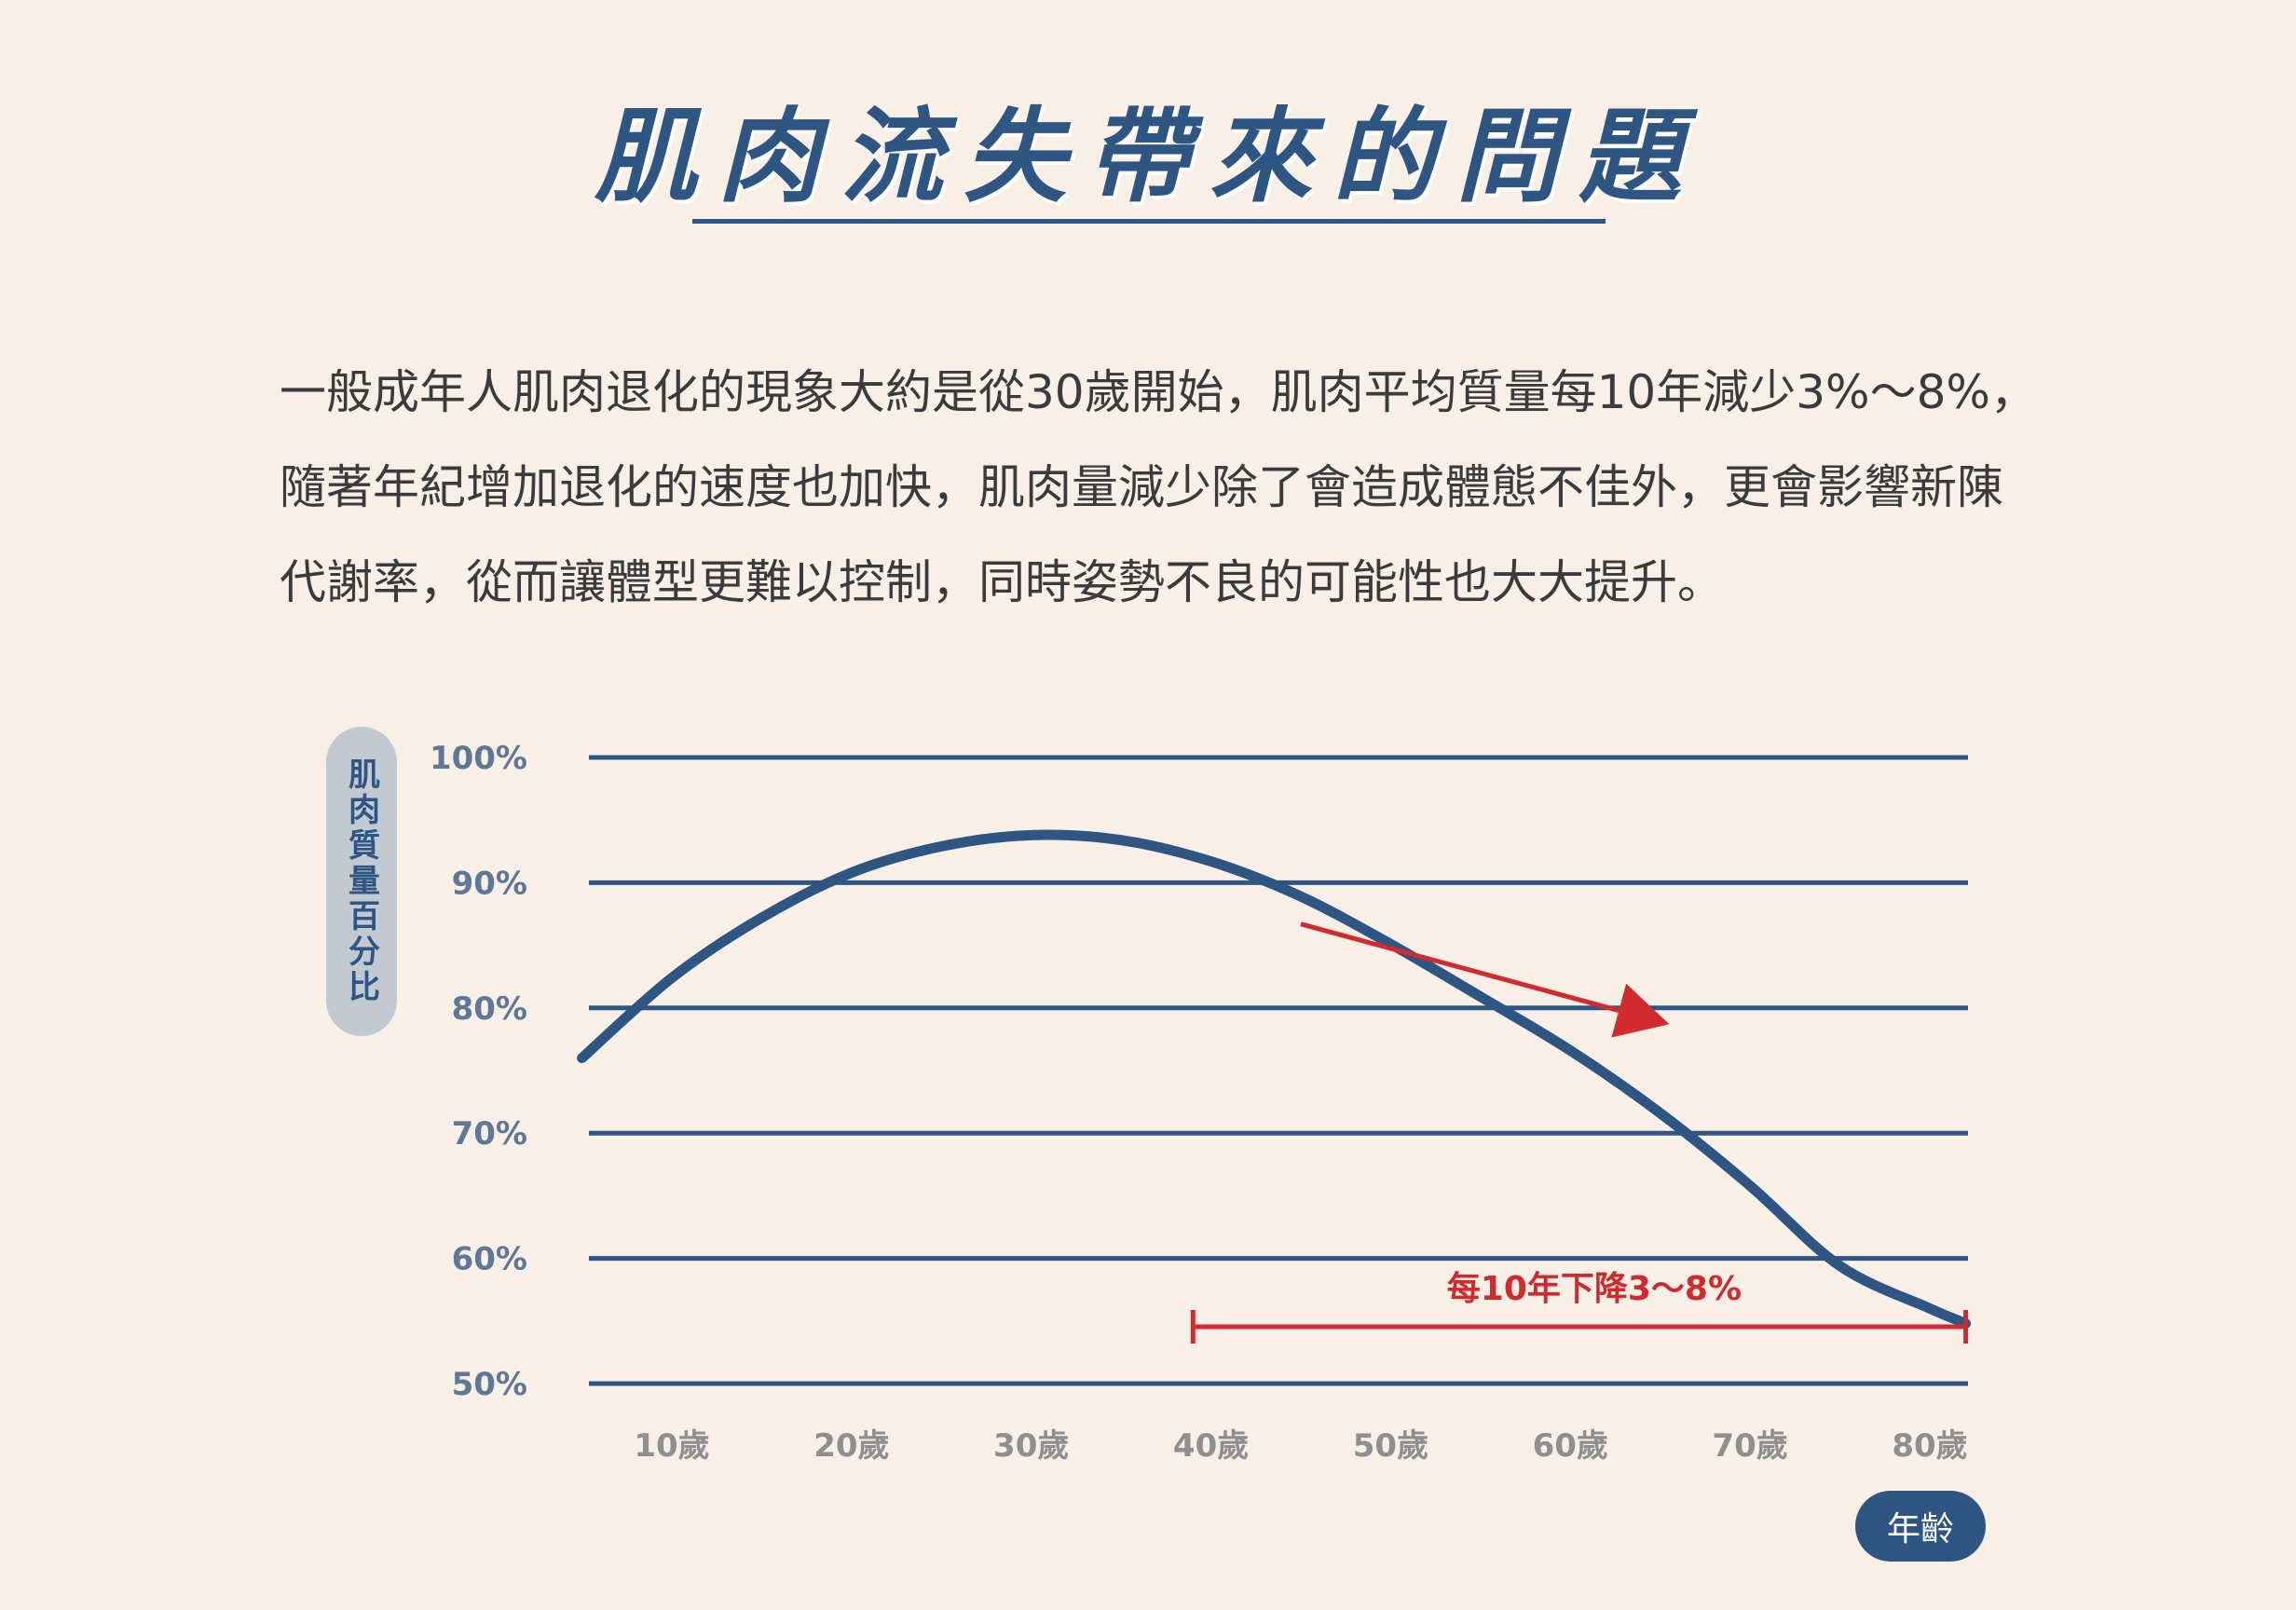  Describe the element at coordinates (1141, 487) in the screenshot. I see `intro-line: 隨著年紀增加退化的速度也加快，肌肉量減少除了會造成體態不佳外，更會影響新陳` at that location.